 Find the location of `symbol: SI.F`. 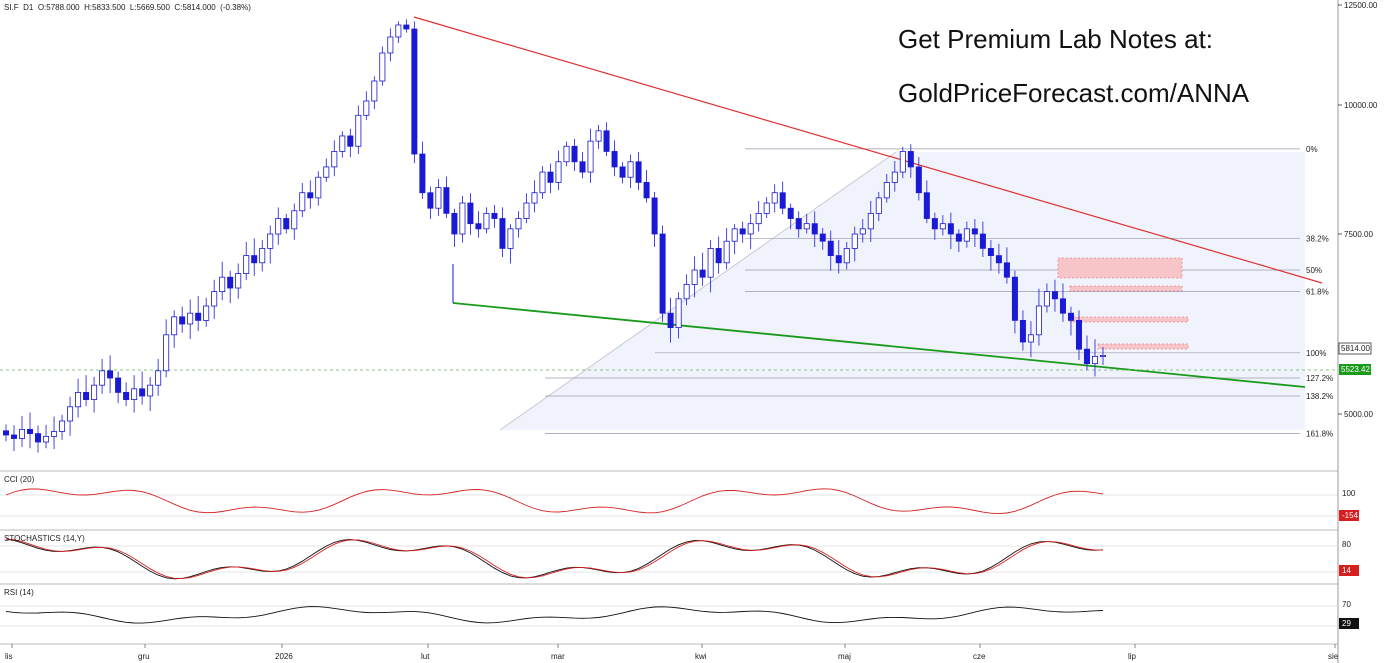

symbol: SI.F is located at coordinates (11, 7).